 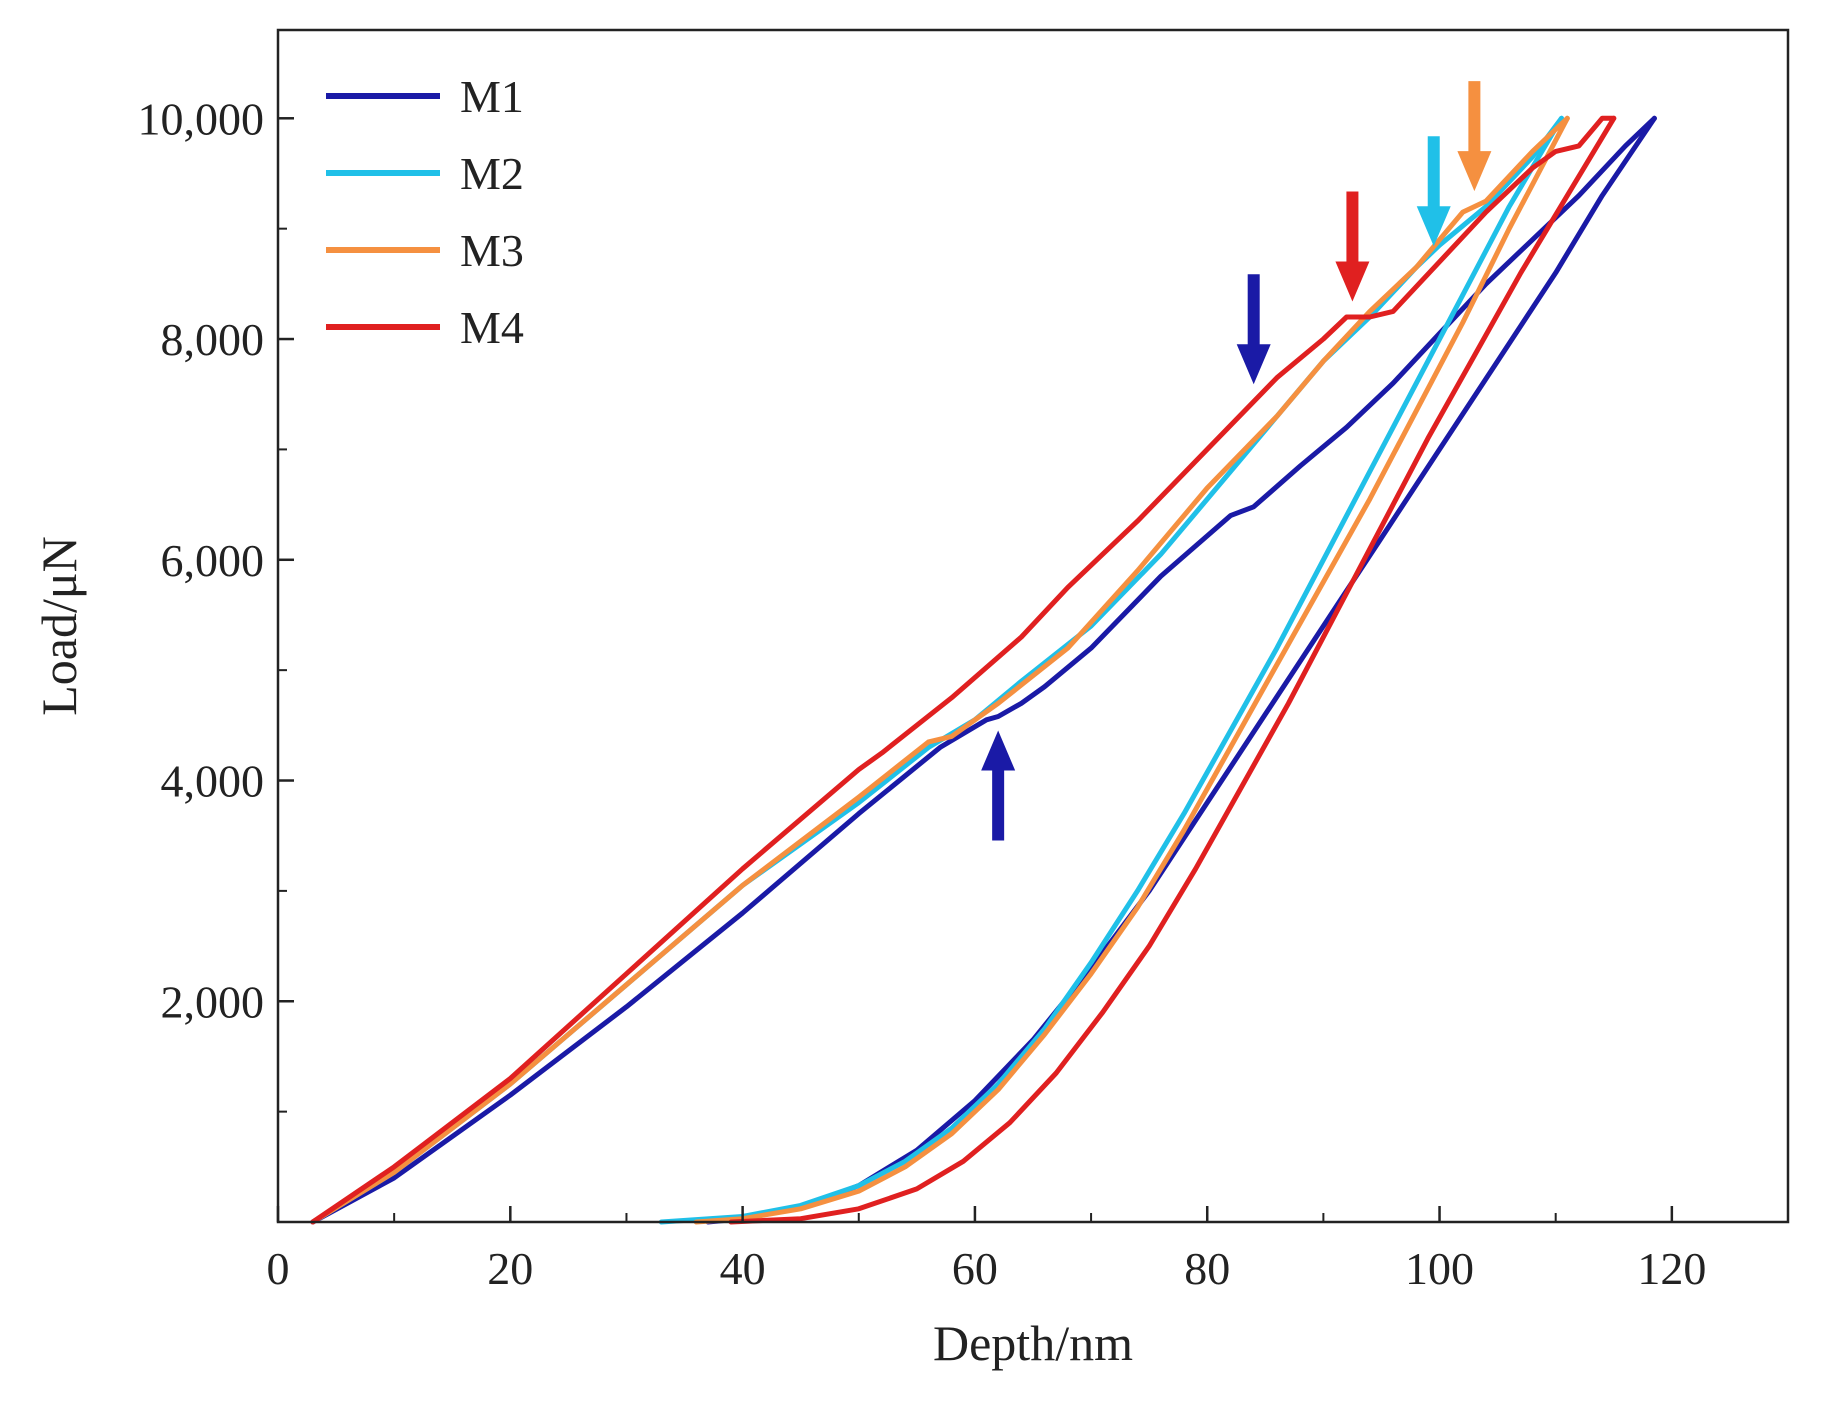 What do you see at coordinates (1207, 1268) in the screenshot?
I see `x-tick-label: 80` at bounding box center [1207, 1268].